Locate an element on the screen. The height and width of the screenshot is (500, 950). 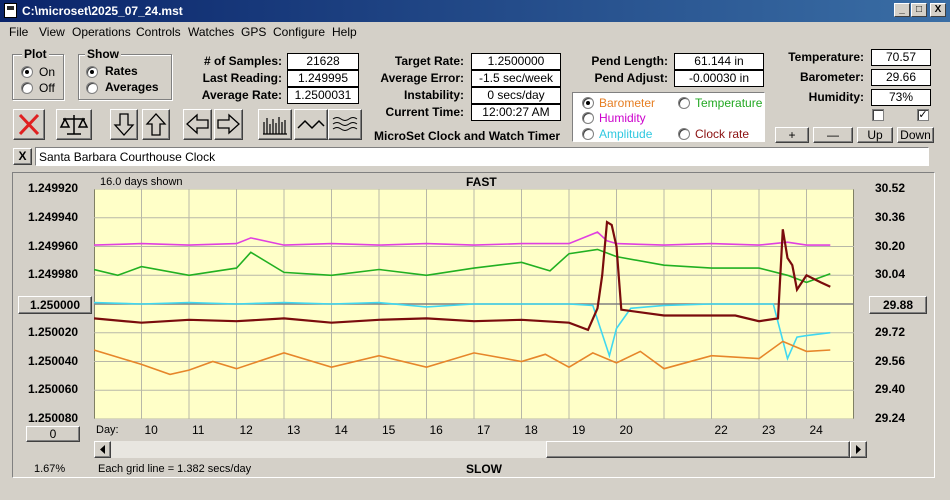
env-checkbox-2: ✓ is located at coordinates (923, 115).